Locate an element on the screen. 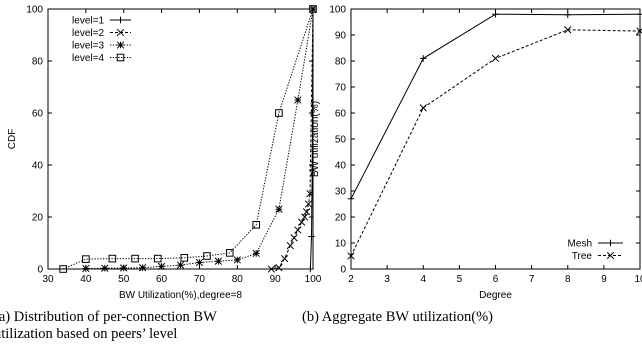 This screenshot has height=358, width=642. chart-b-y-tick-label: 100 is located at coordinates (337, 10).